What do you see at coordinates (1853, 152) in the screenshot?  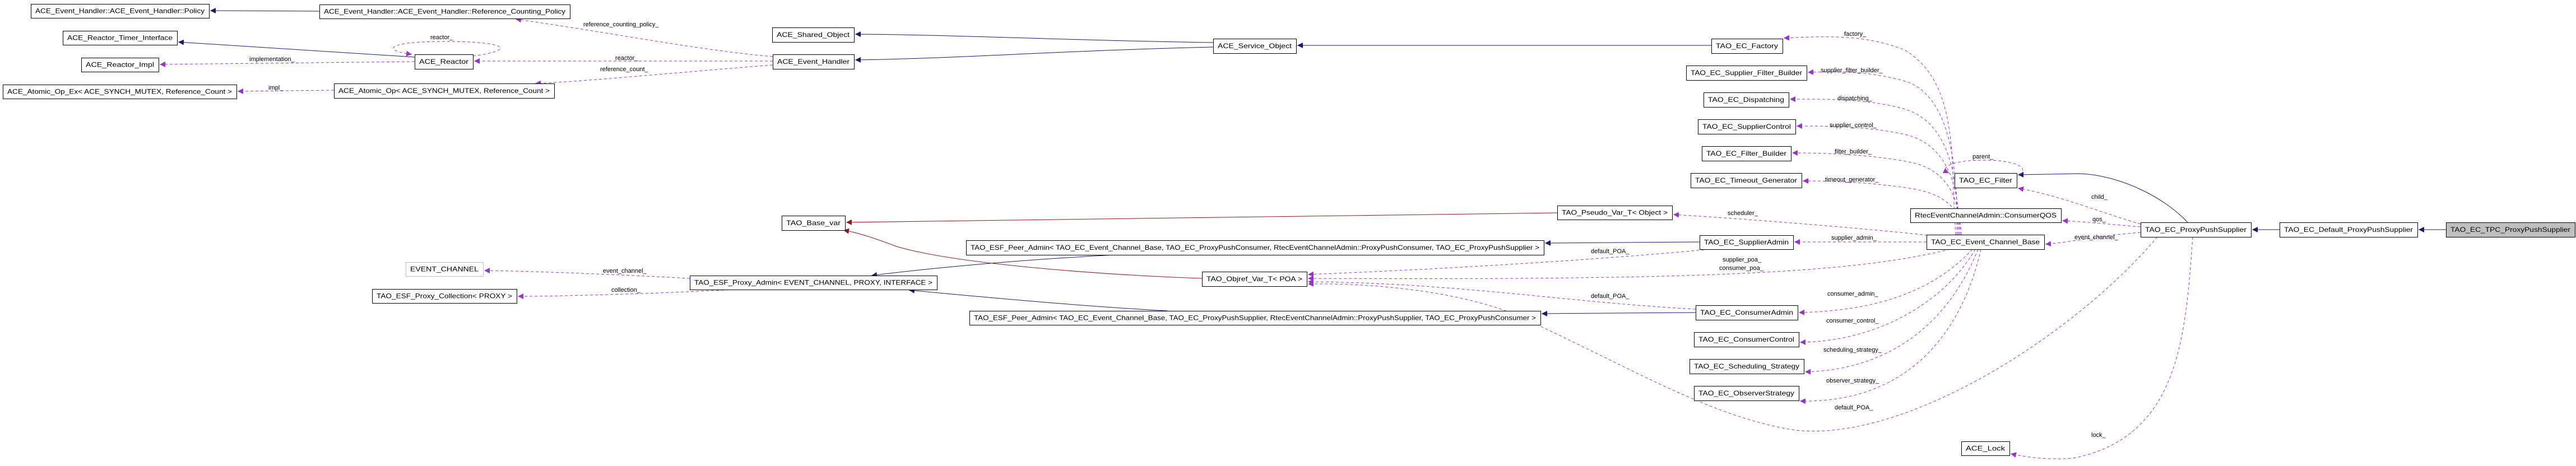 I see `edge-label: filter_builder_` at bounding box center [1853, 152].